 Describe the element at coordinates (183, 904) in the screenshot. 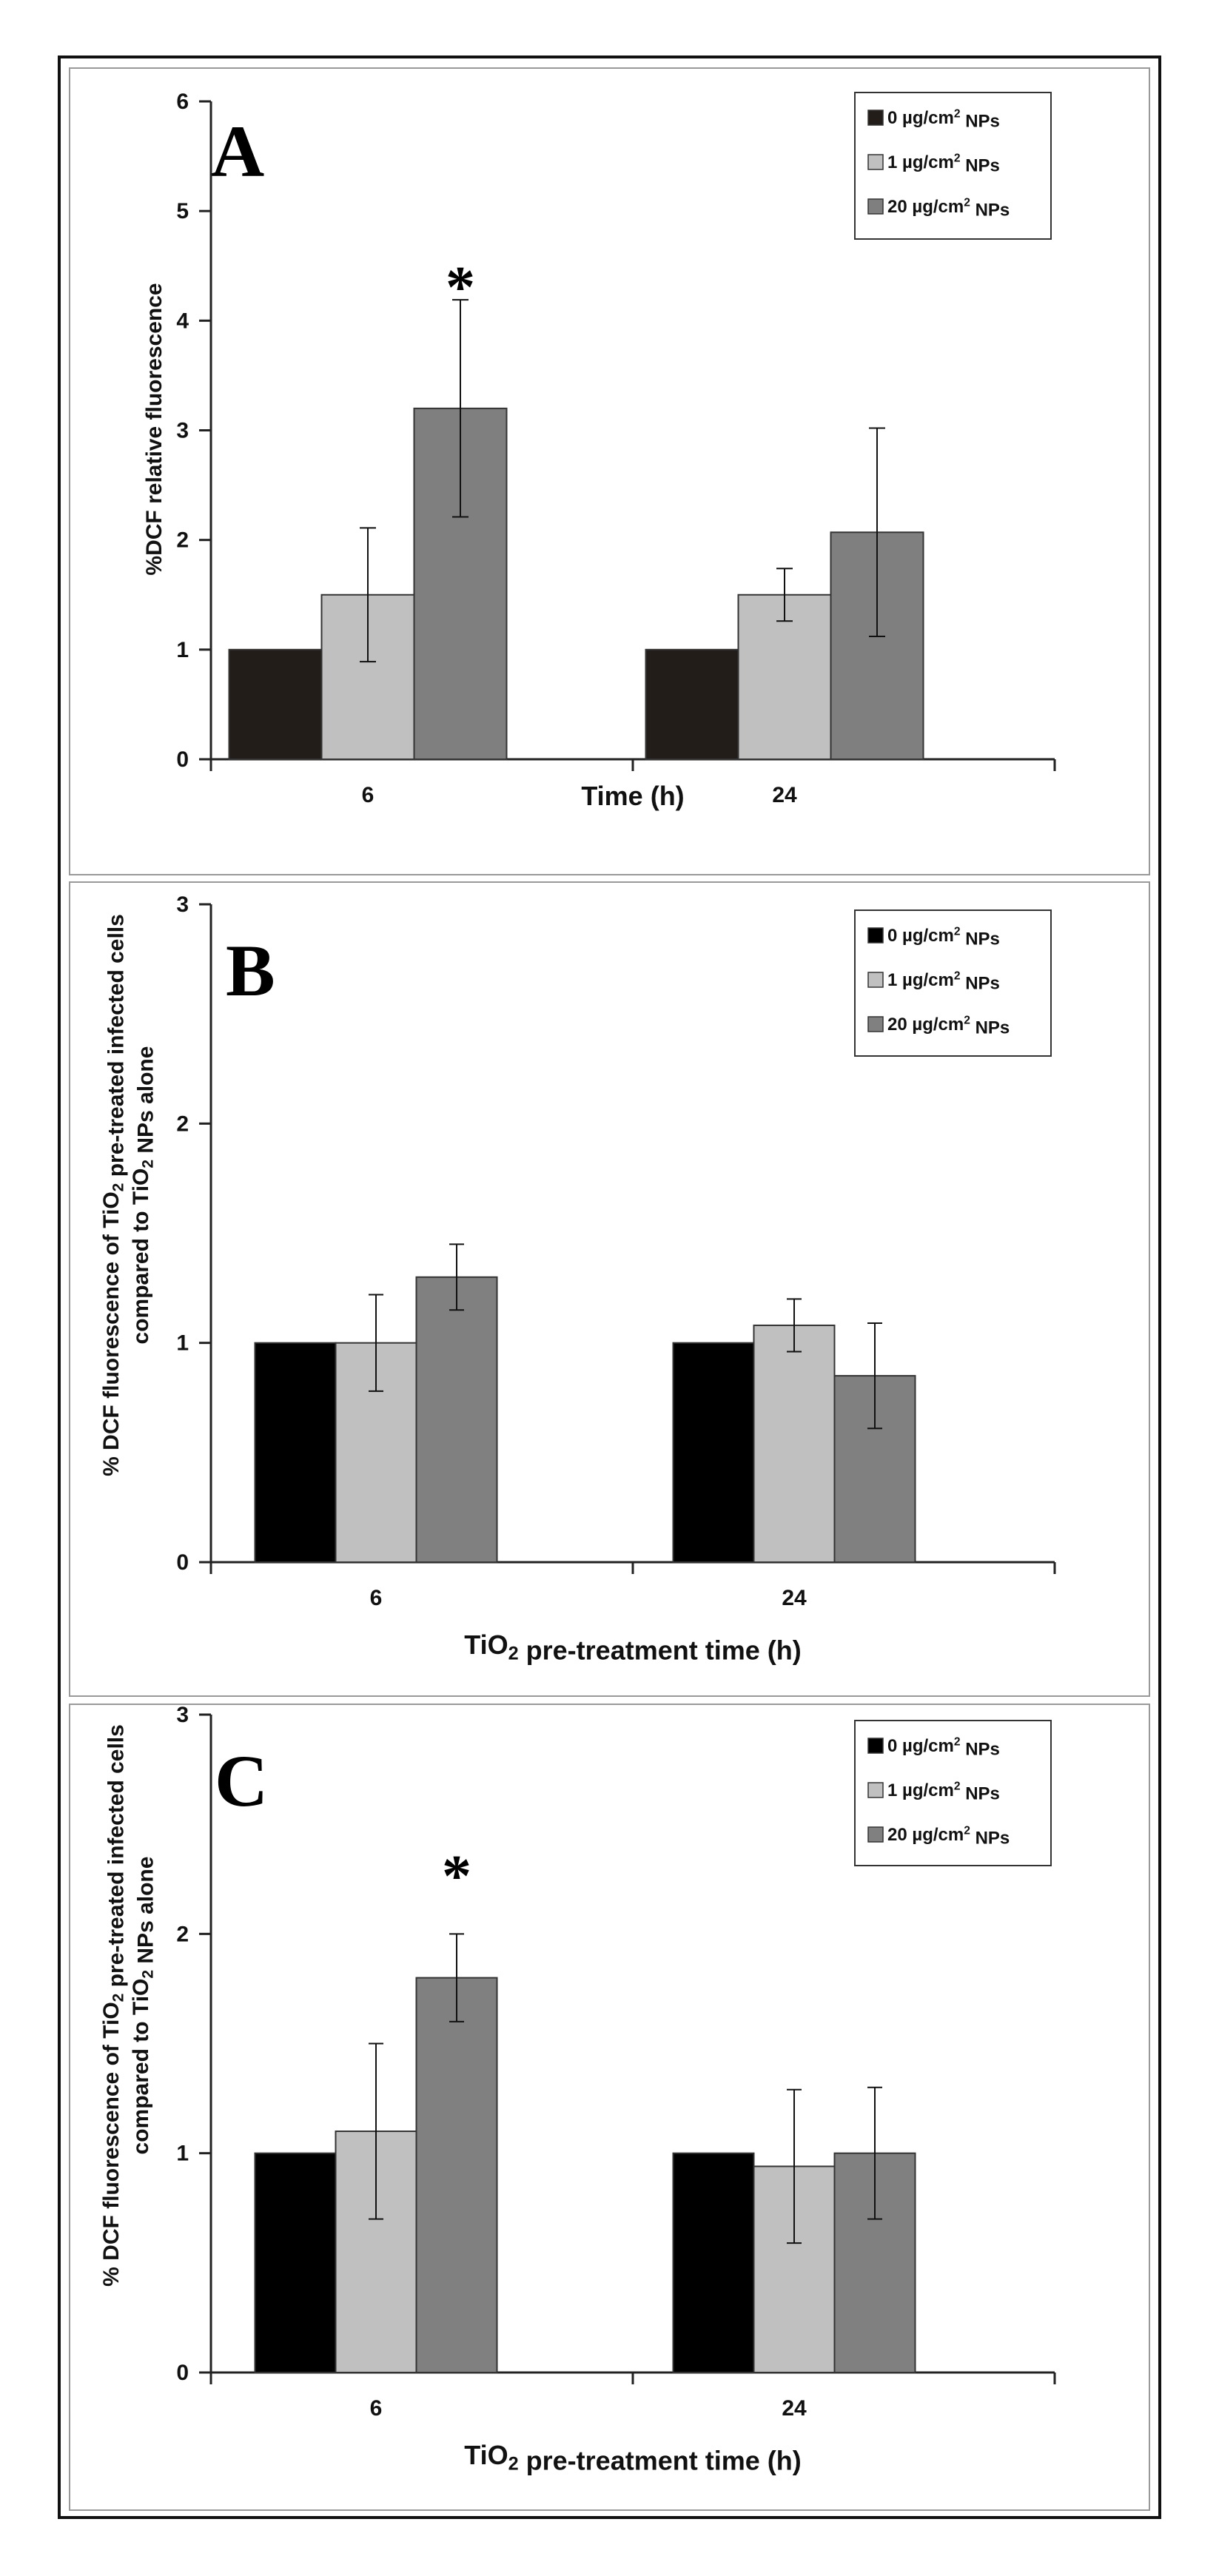

I see `panel-b-y-tick-label: 3` at that location.